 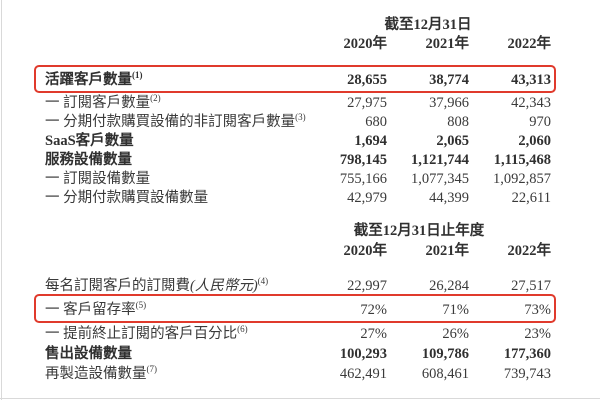 What do you see at coordinates (88, 354) in the screenshot?
I see `row-label: 售出設備數量` at bounding box center [88, 354].